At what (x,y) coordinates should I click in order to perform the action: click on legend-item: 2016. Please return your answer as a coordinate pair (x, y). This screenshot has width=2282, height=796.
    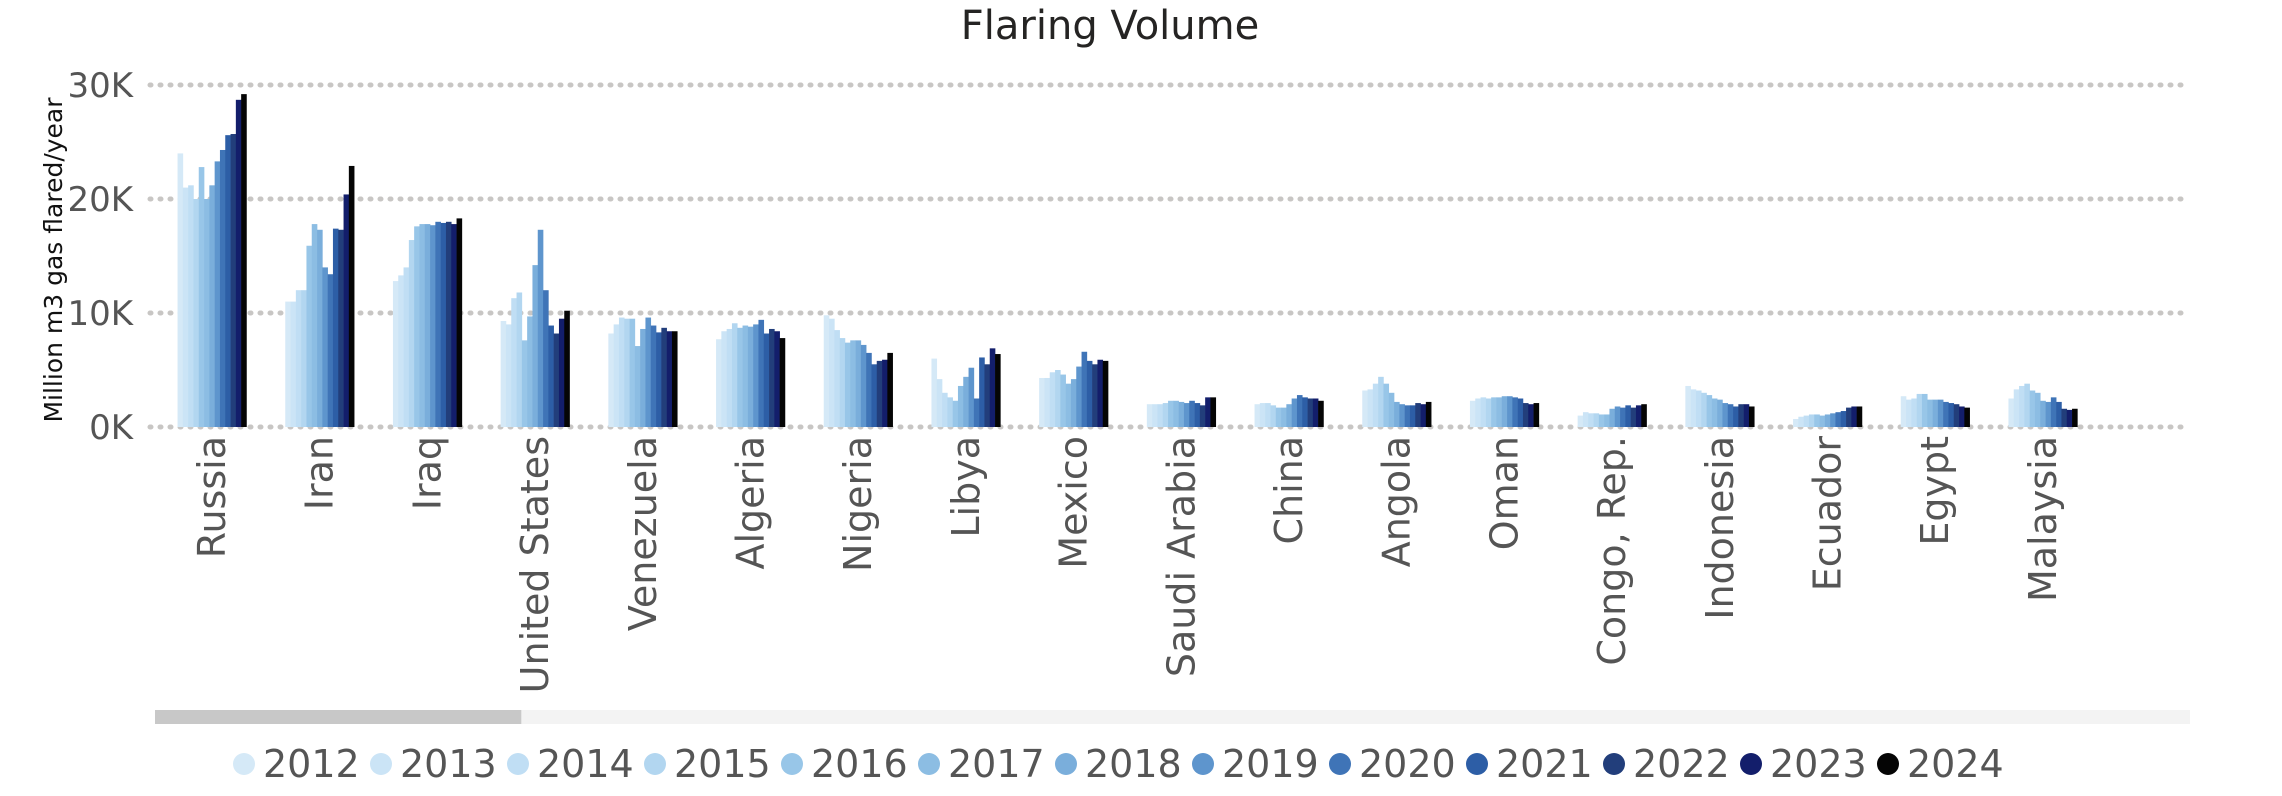
    Looking at the image, I should click on (844, 764).